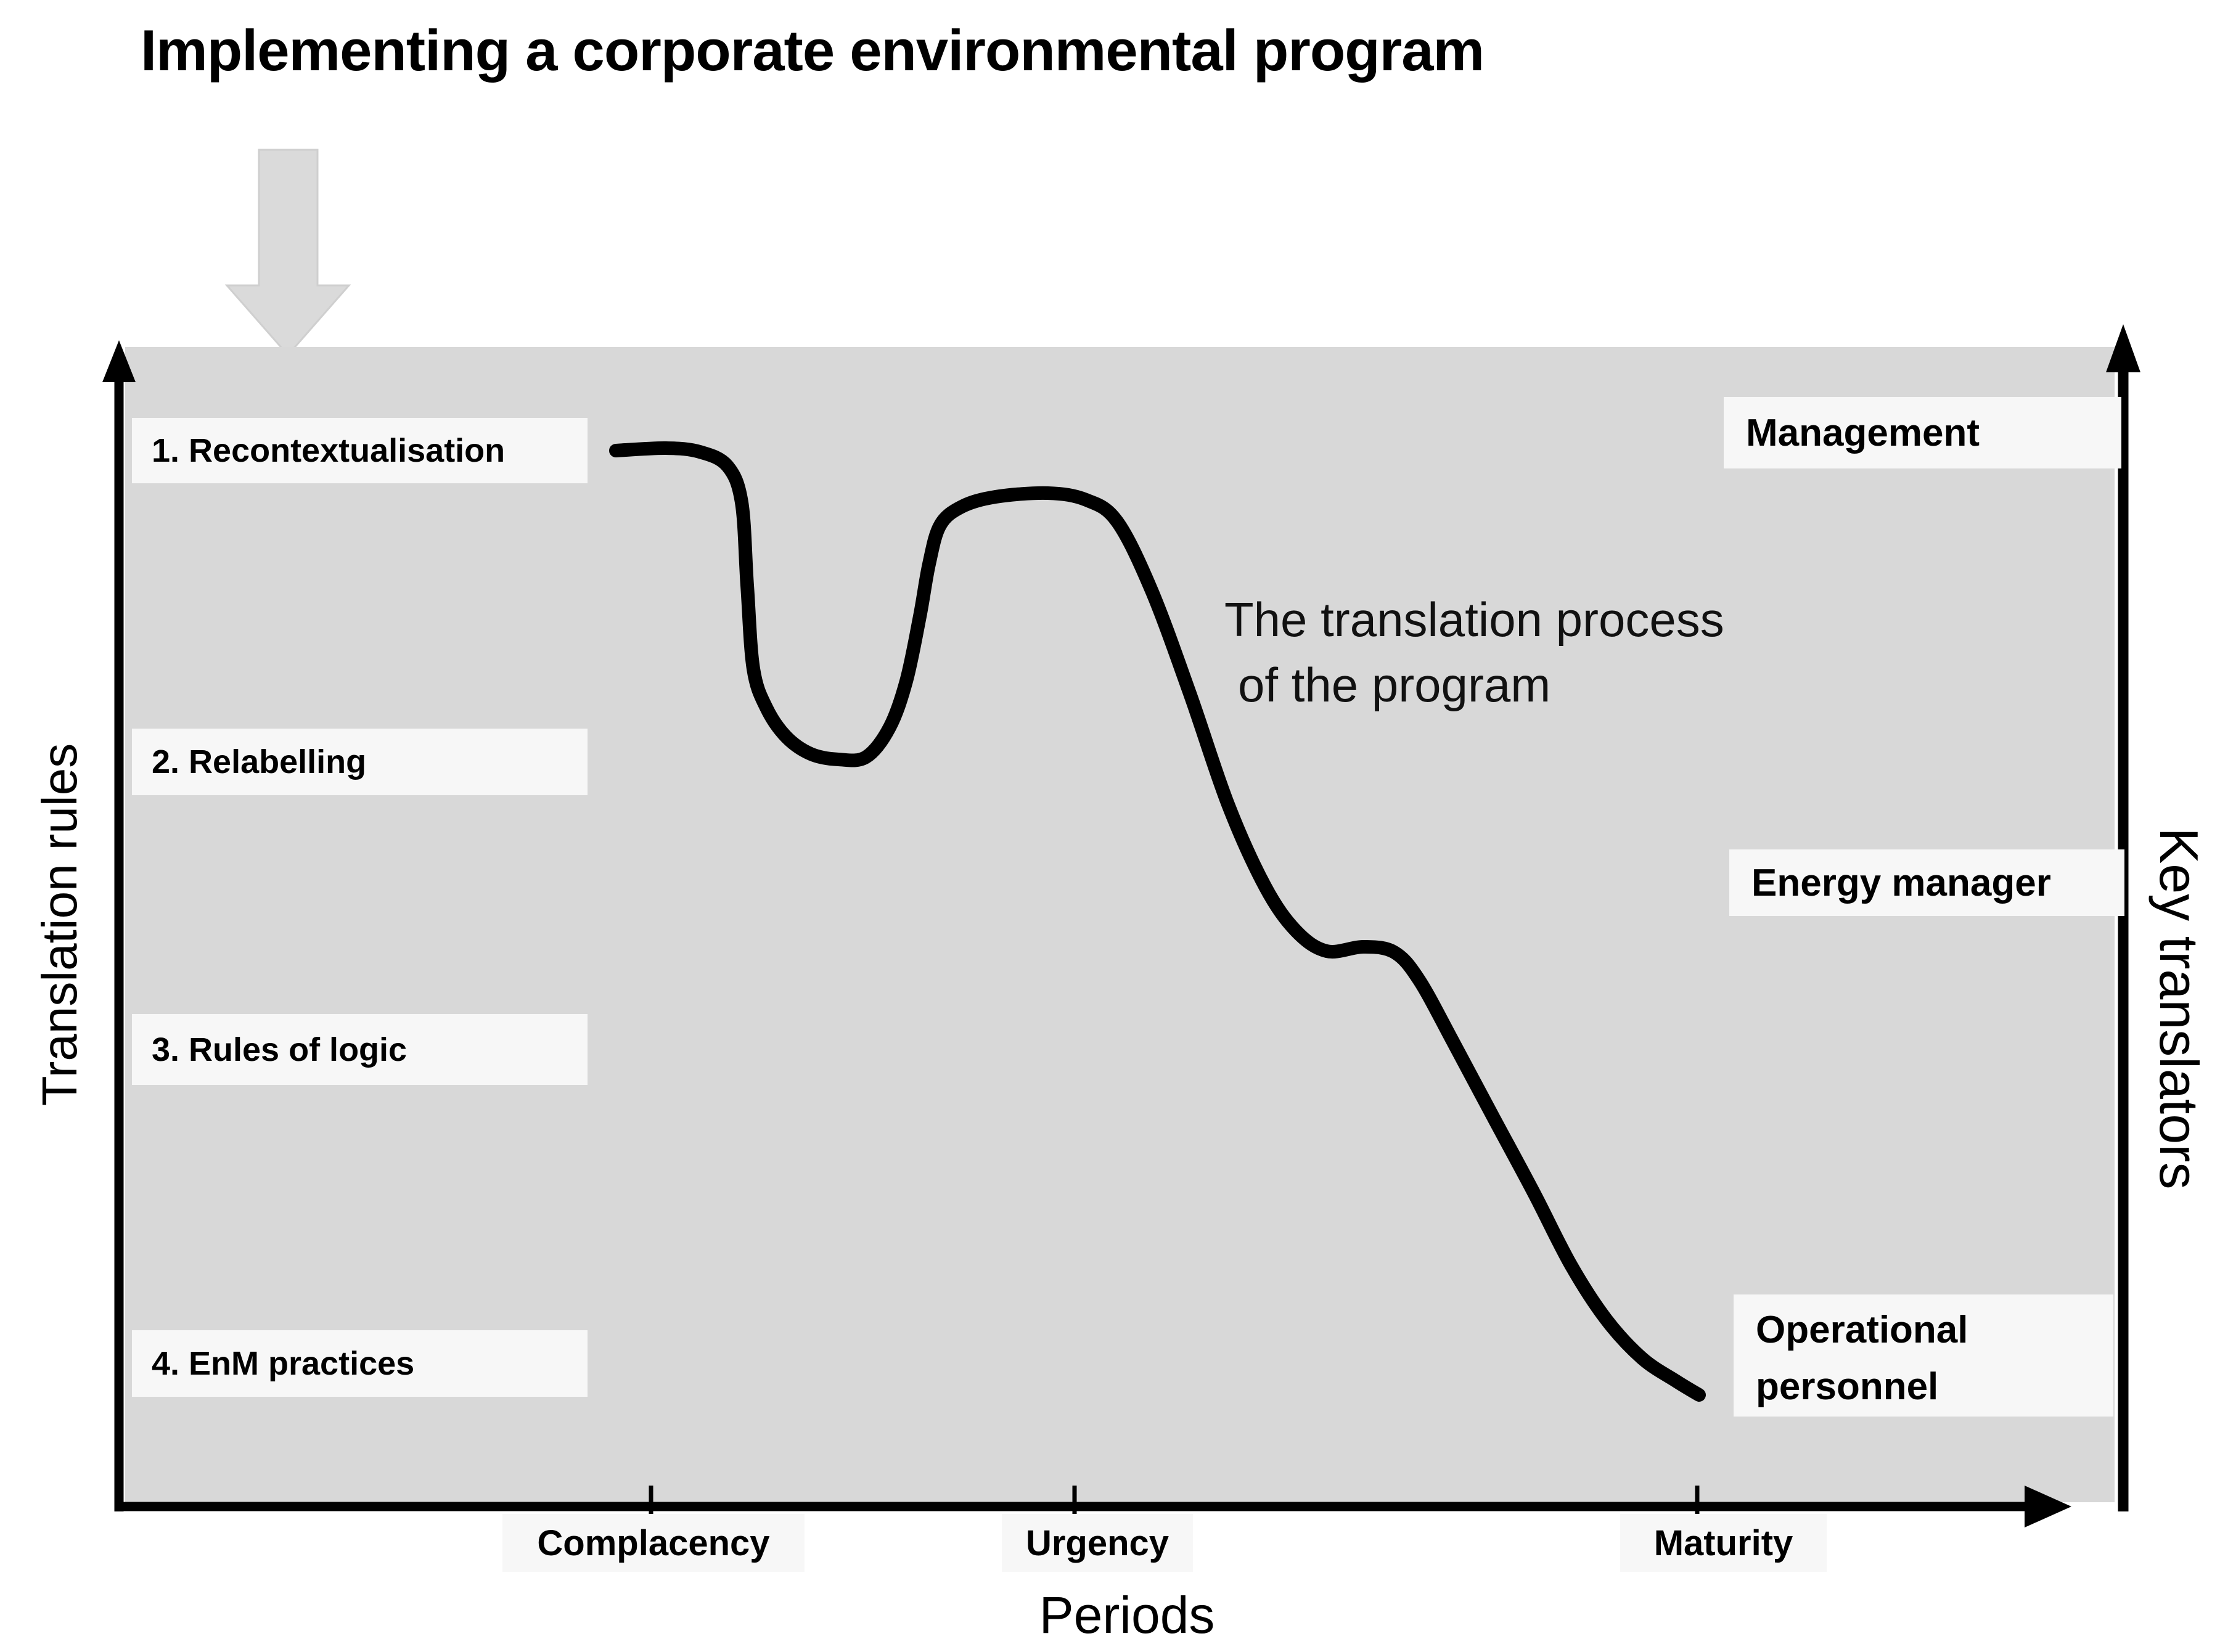  Describe the element at coordinates (1127, 1615) in the screenshot. I see `x-axis-title: Periods` at that location.